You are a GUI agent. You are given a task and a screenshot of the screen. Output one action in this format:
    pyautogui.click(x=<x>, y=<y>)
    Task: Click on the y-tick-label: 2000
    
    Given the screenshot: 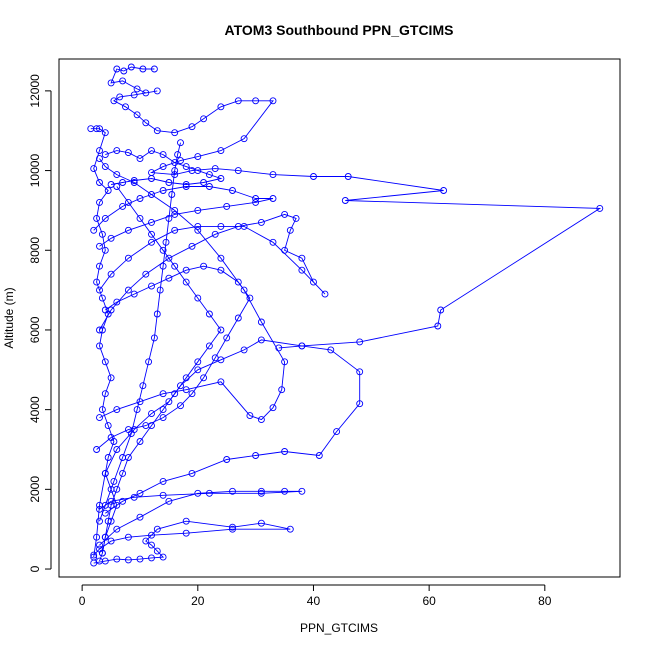 What is the action you would take?
    pyautogui.click(x=35, y=489)
    